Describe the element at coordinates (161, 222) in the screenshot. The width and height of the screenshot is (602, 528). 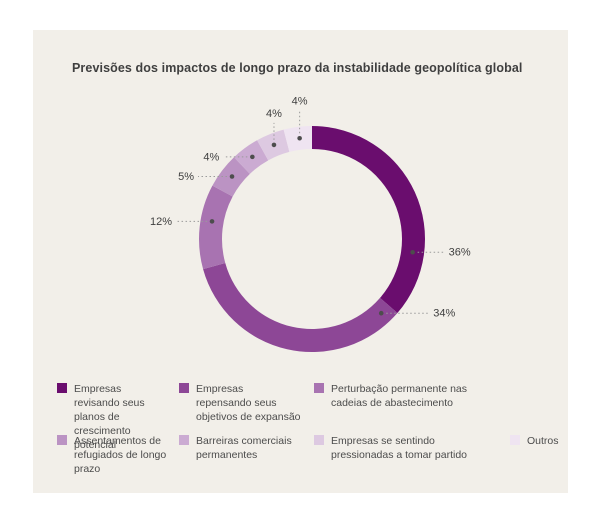
I see `percent-label-2: 12%` at that location.